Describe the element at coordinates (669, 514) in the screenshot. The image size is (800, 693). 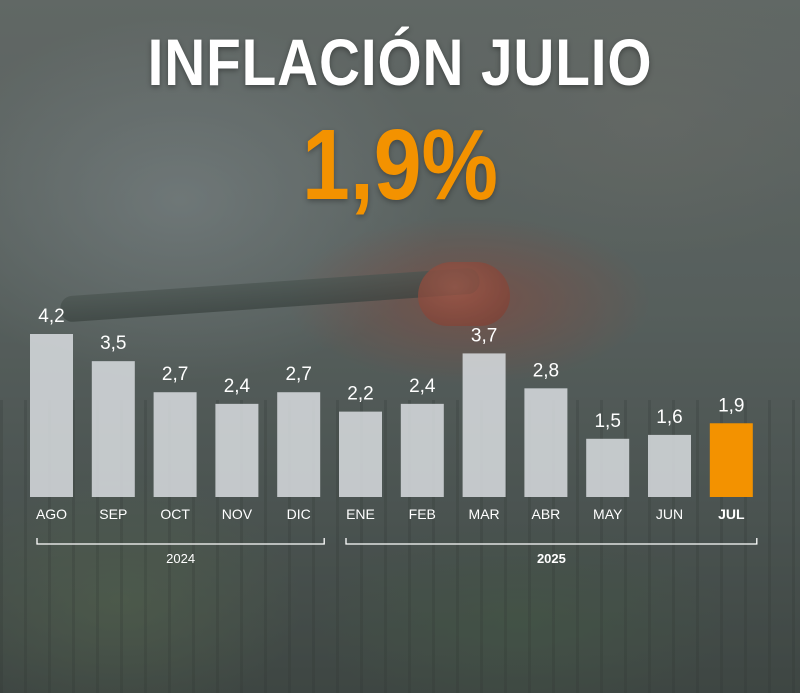
I see `month-label-jun: JUN` at that location.